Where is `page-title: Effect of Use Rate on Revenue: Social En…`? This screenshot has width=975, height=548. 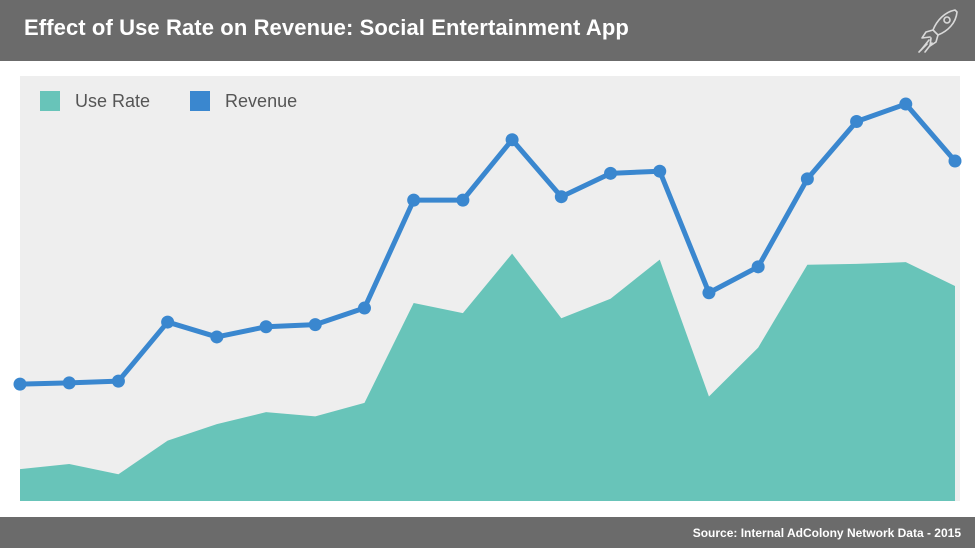
page-title: Effect of Use Rate on Revenue: Social En… is located at coordinates (326, 27).